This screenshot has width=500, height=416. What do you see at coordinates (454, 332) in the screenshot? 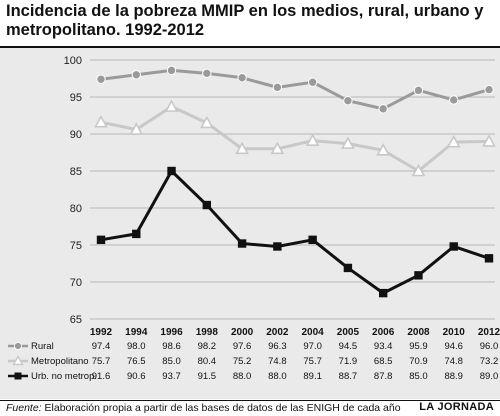
I see `x-tick-label: 2010` at bounding box center [454, 332].